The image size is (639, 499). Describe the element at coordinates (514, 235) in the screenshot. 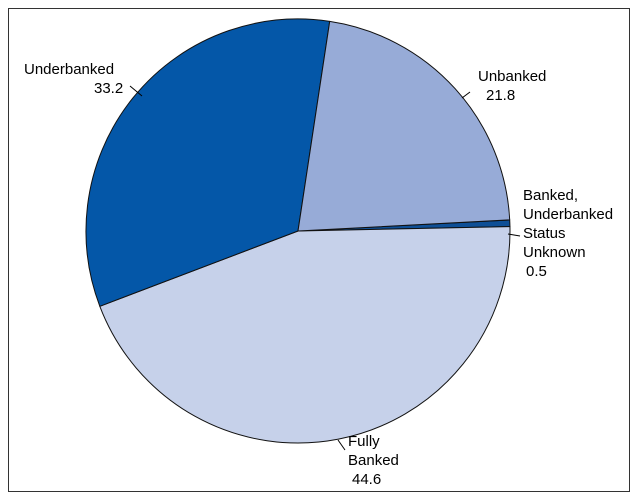

I see `leader-line-banked-underbanked-status-unknown` at that location.